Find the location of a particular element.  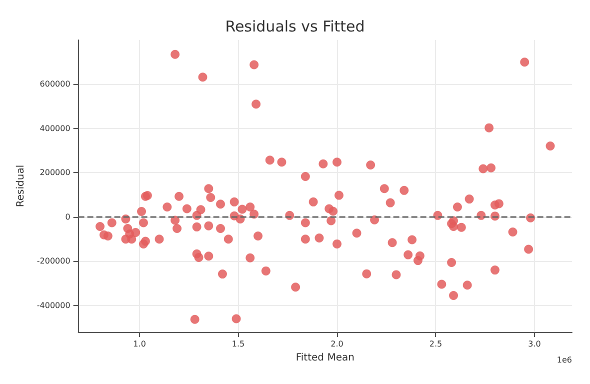

x-tick-label: 2.0 is located at coordinates (337, 344).